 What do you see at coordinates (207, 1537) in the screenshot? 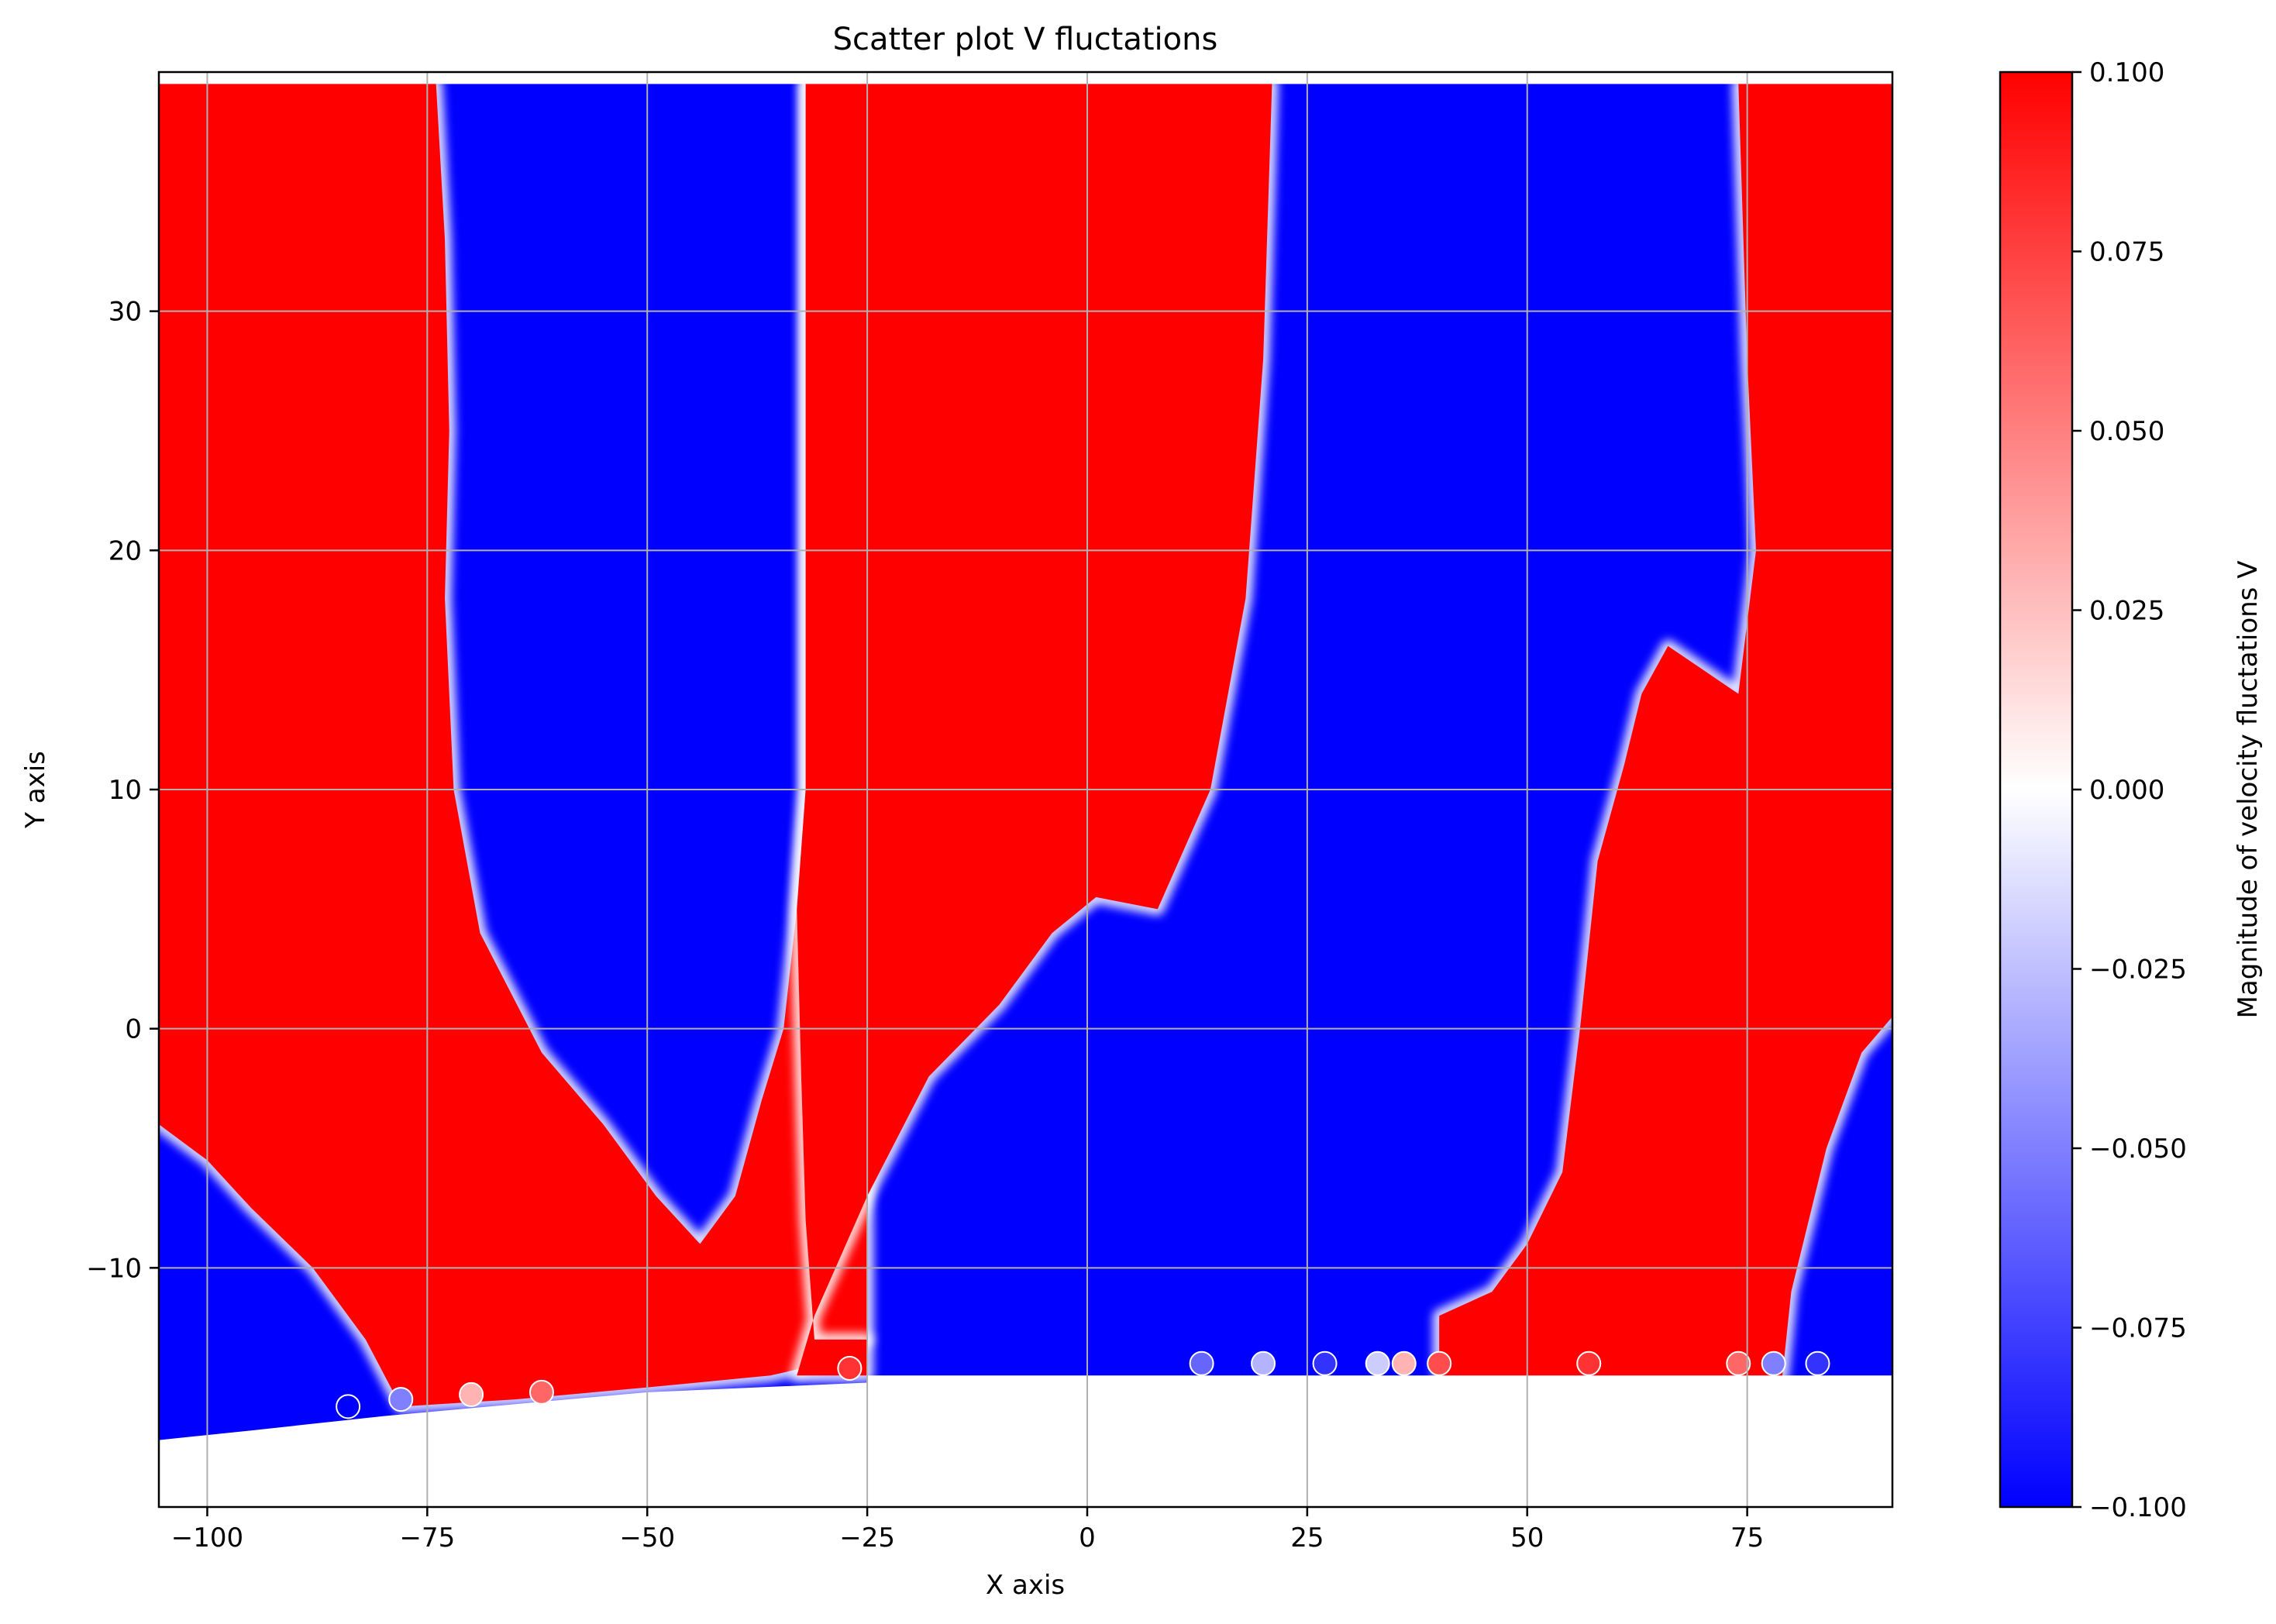
I see `x-tick-label-1: −100` at bounding box center [207, 1537].